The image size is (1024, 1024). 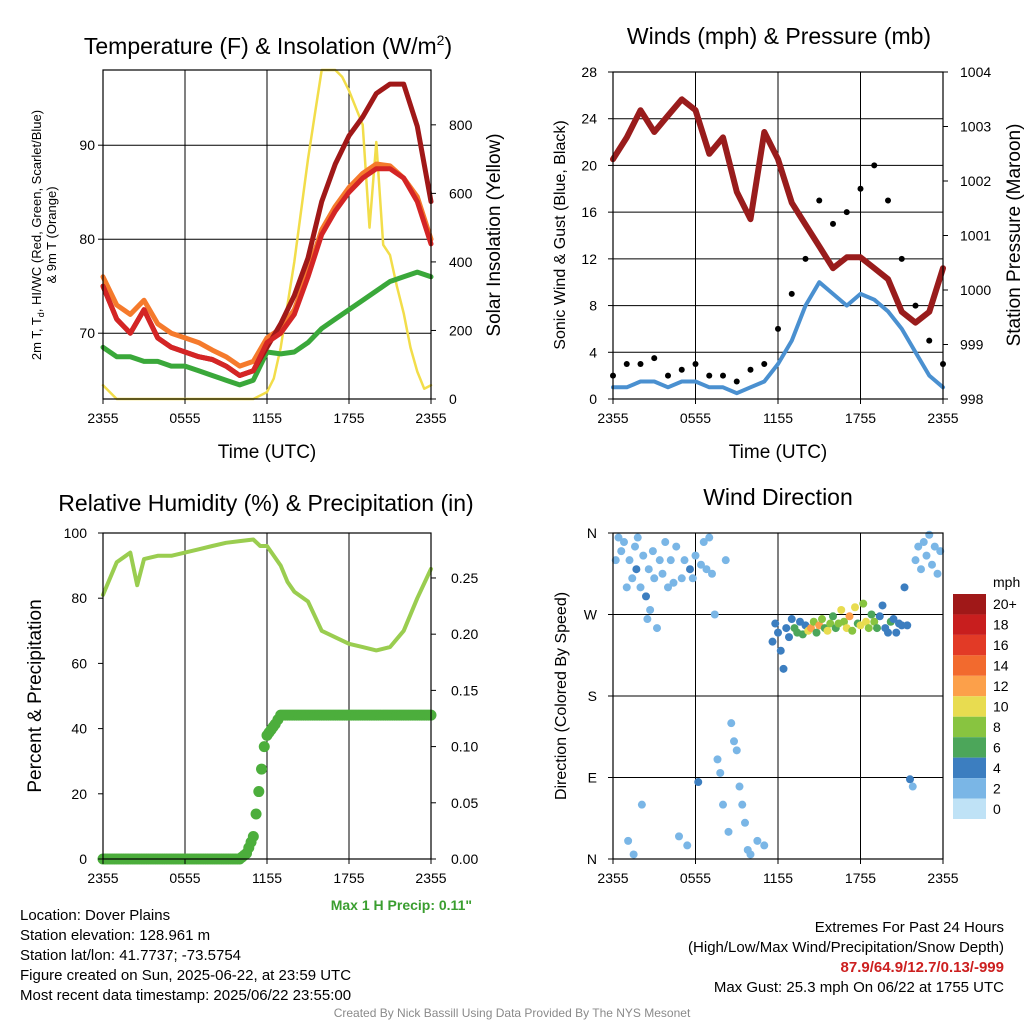 I want to click on colorbar-label: 18, so click(x=1001, y=625).